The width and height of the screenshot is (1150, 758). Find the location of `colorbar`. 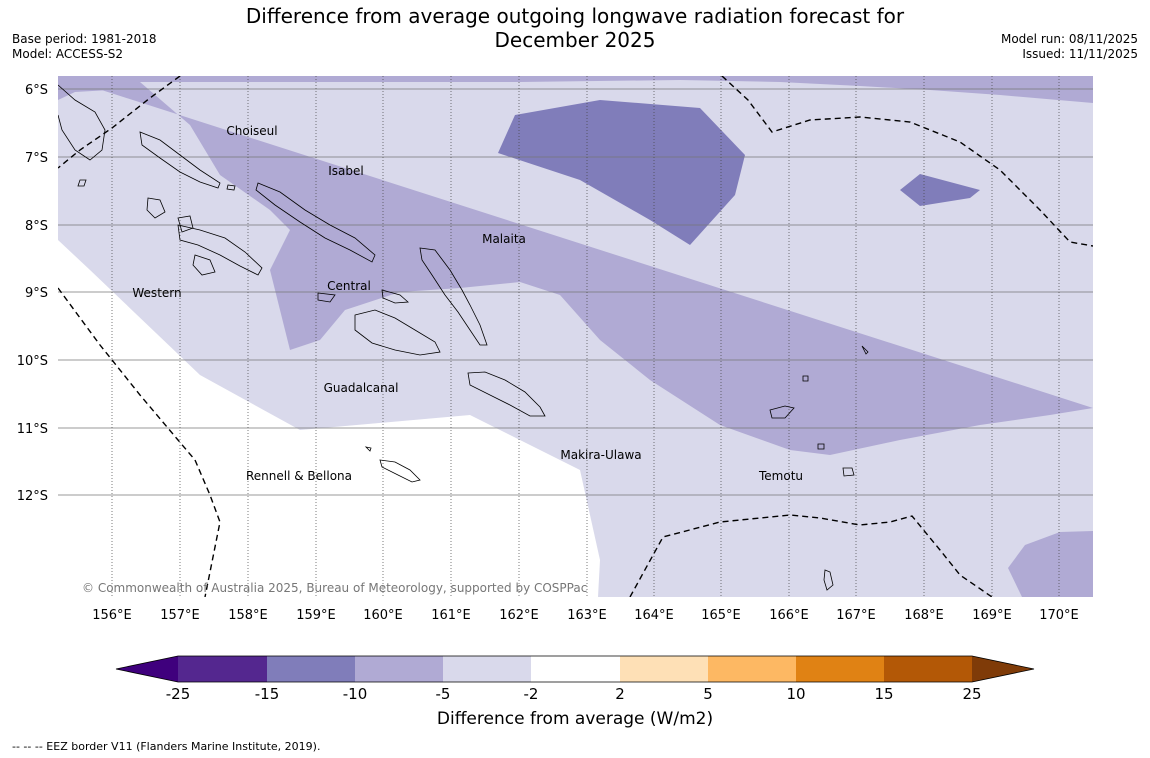

colorbar is located at coordinates (575, 669).